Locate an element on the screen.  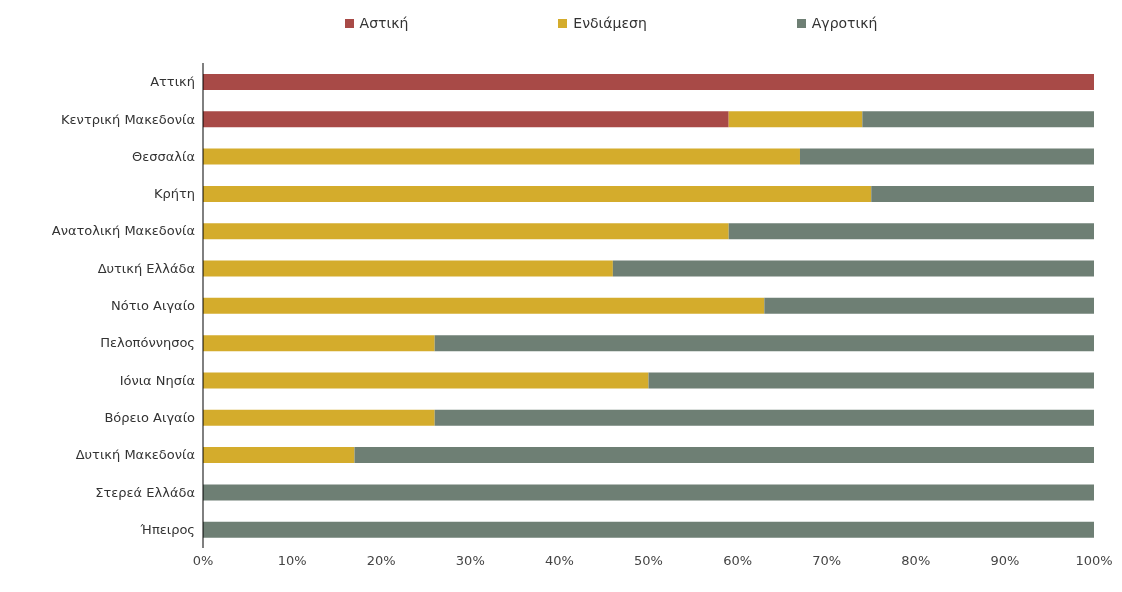
y-tick-label: Νότιο Αιγαίο is located at coordinates (153, 306).